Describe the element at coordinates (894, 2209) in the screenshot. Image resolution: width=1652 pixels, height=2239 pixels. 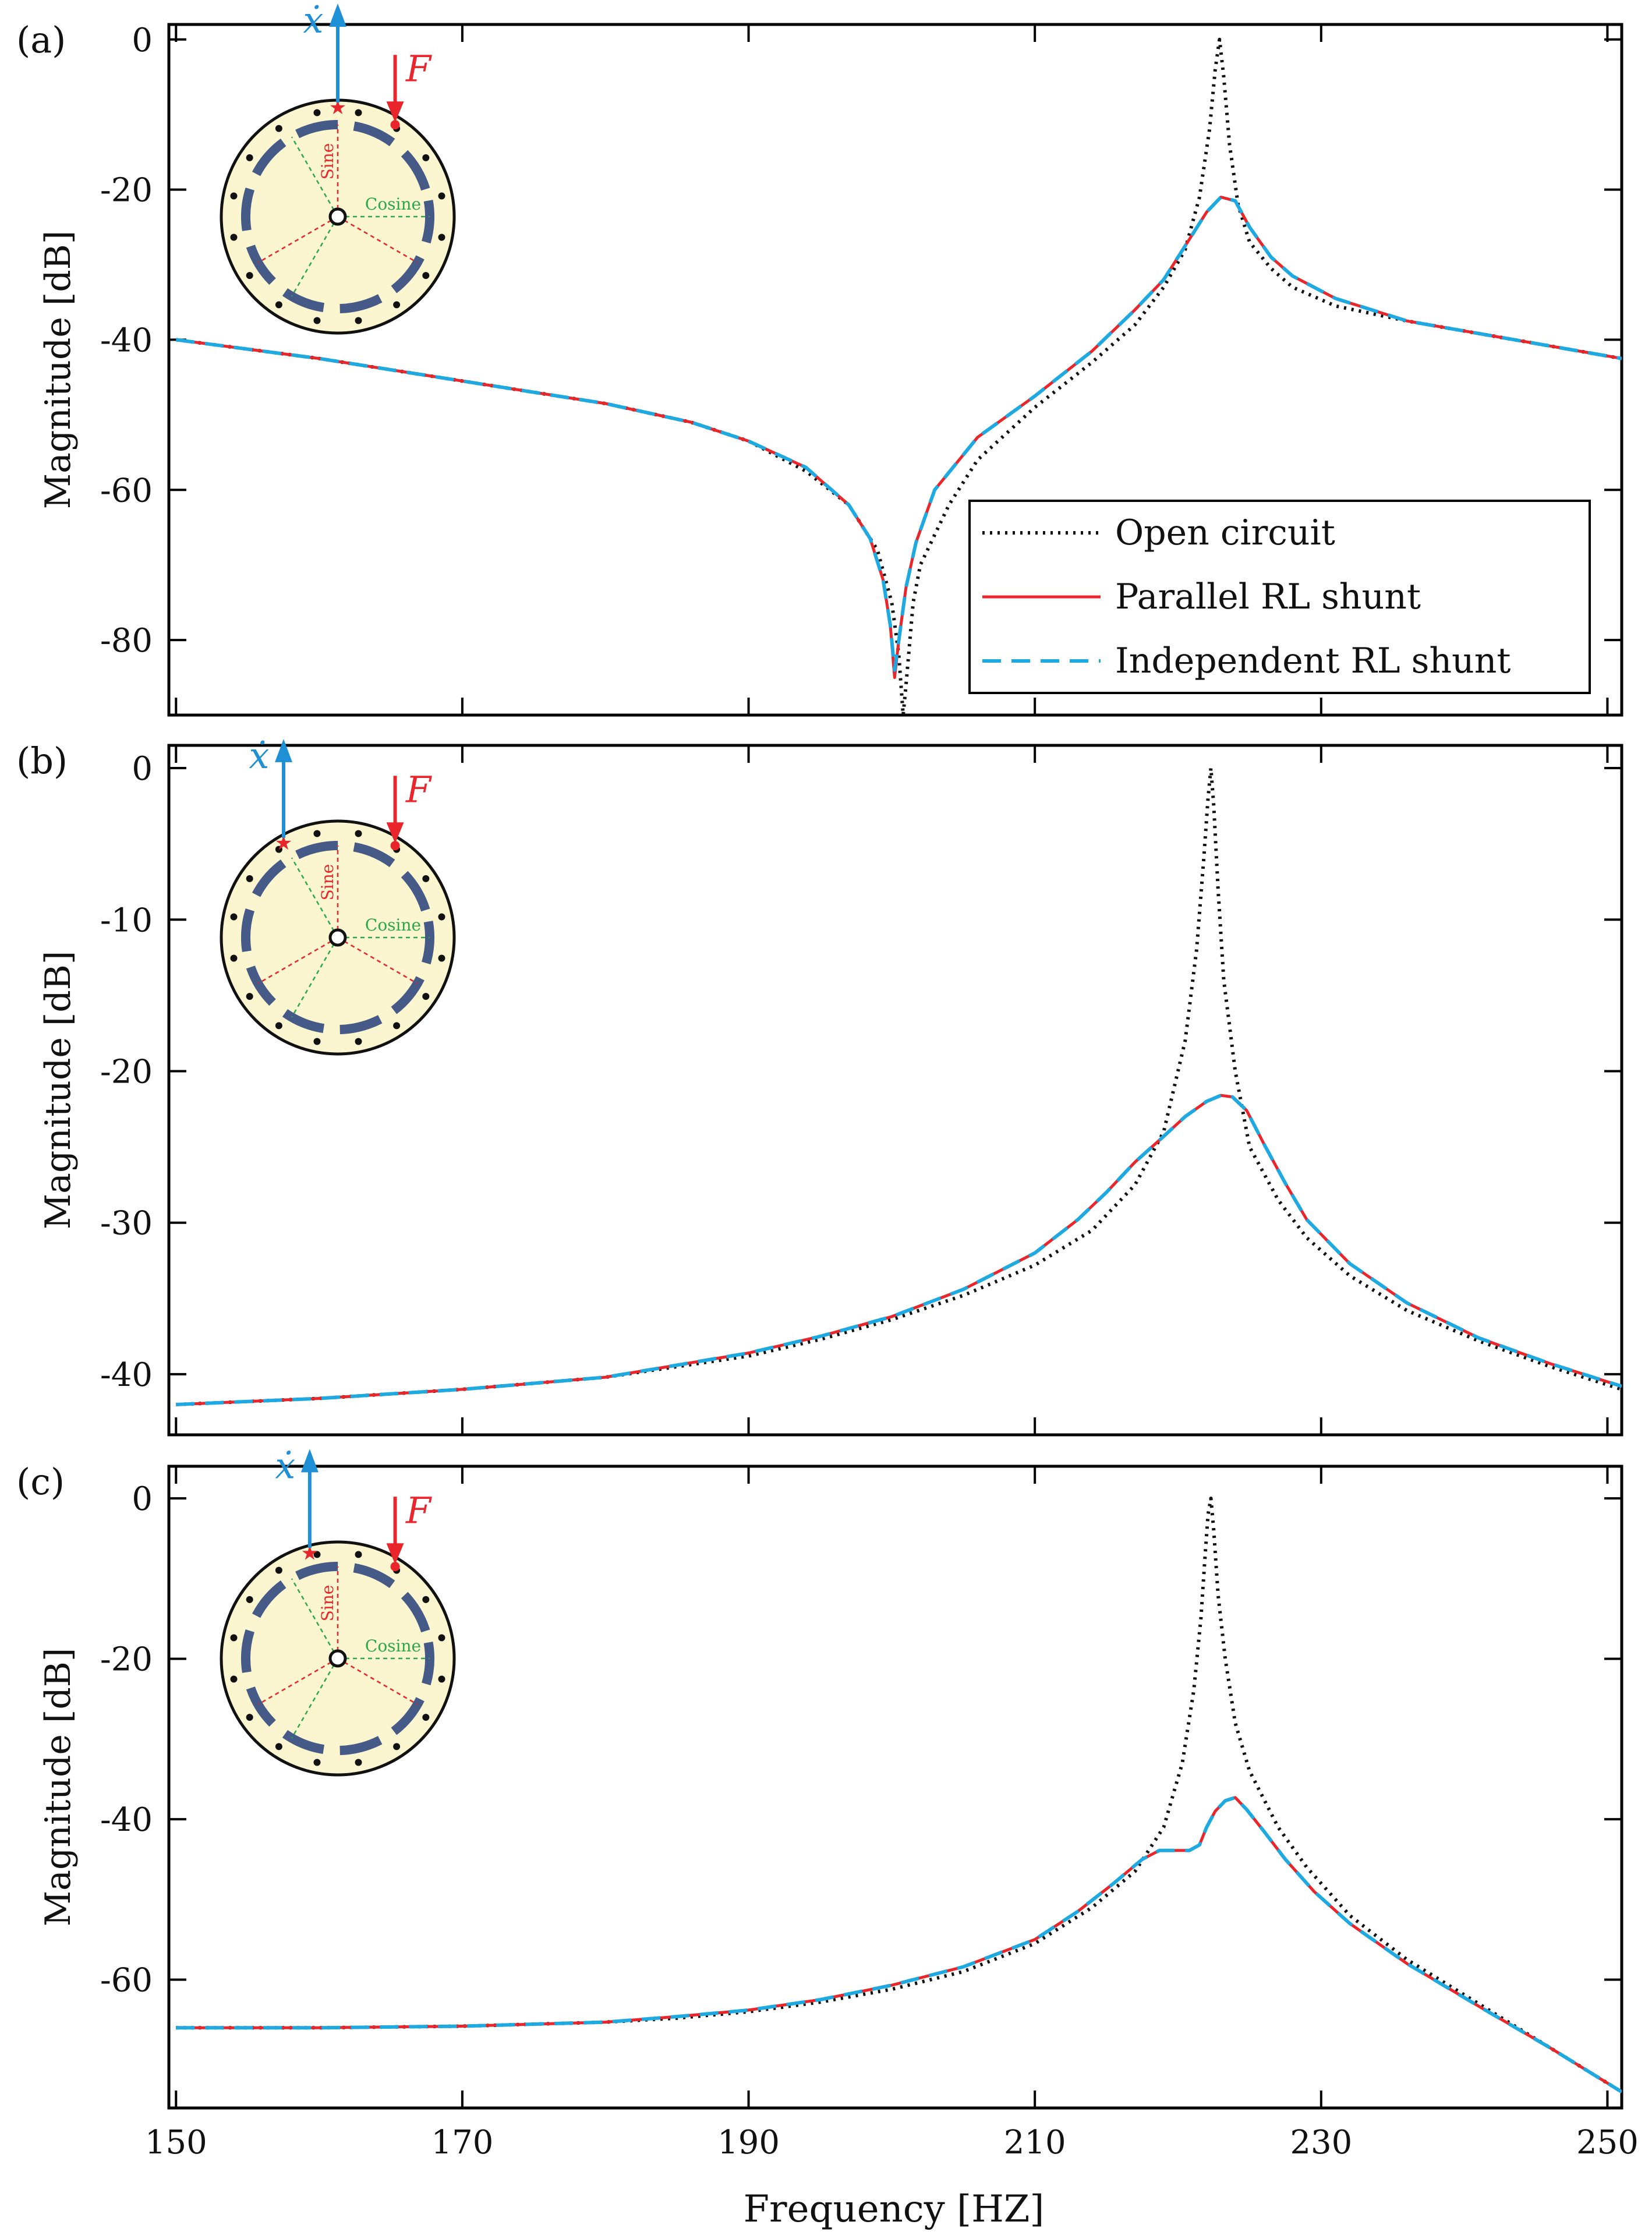
I see `x-axis-label: Frequency [HZ]` at that location.